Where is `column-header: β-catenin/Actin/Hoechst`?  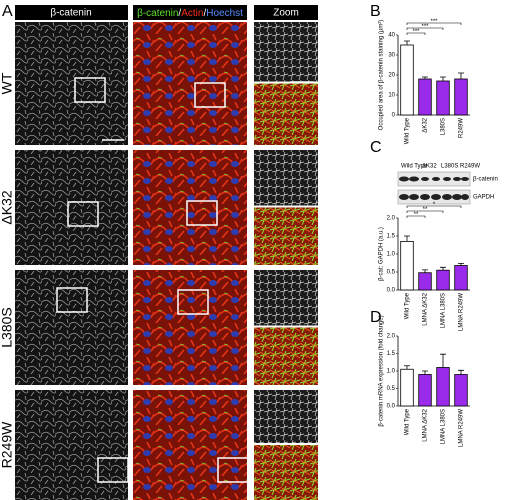 column-header: β-catenin/Actin/Hoechst is located at coordinates (190, 13).